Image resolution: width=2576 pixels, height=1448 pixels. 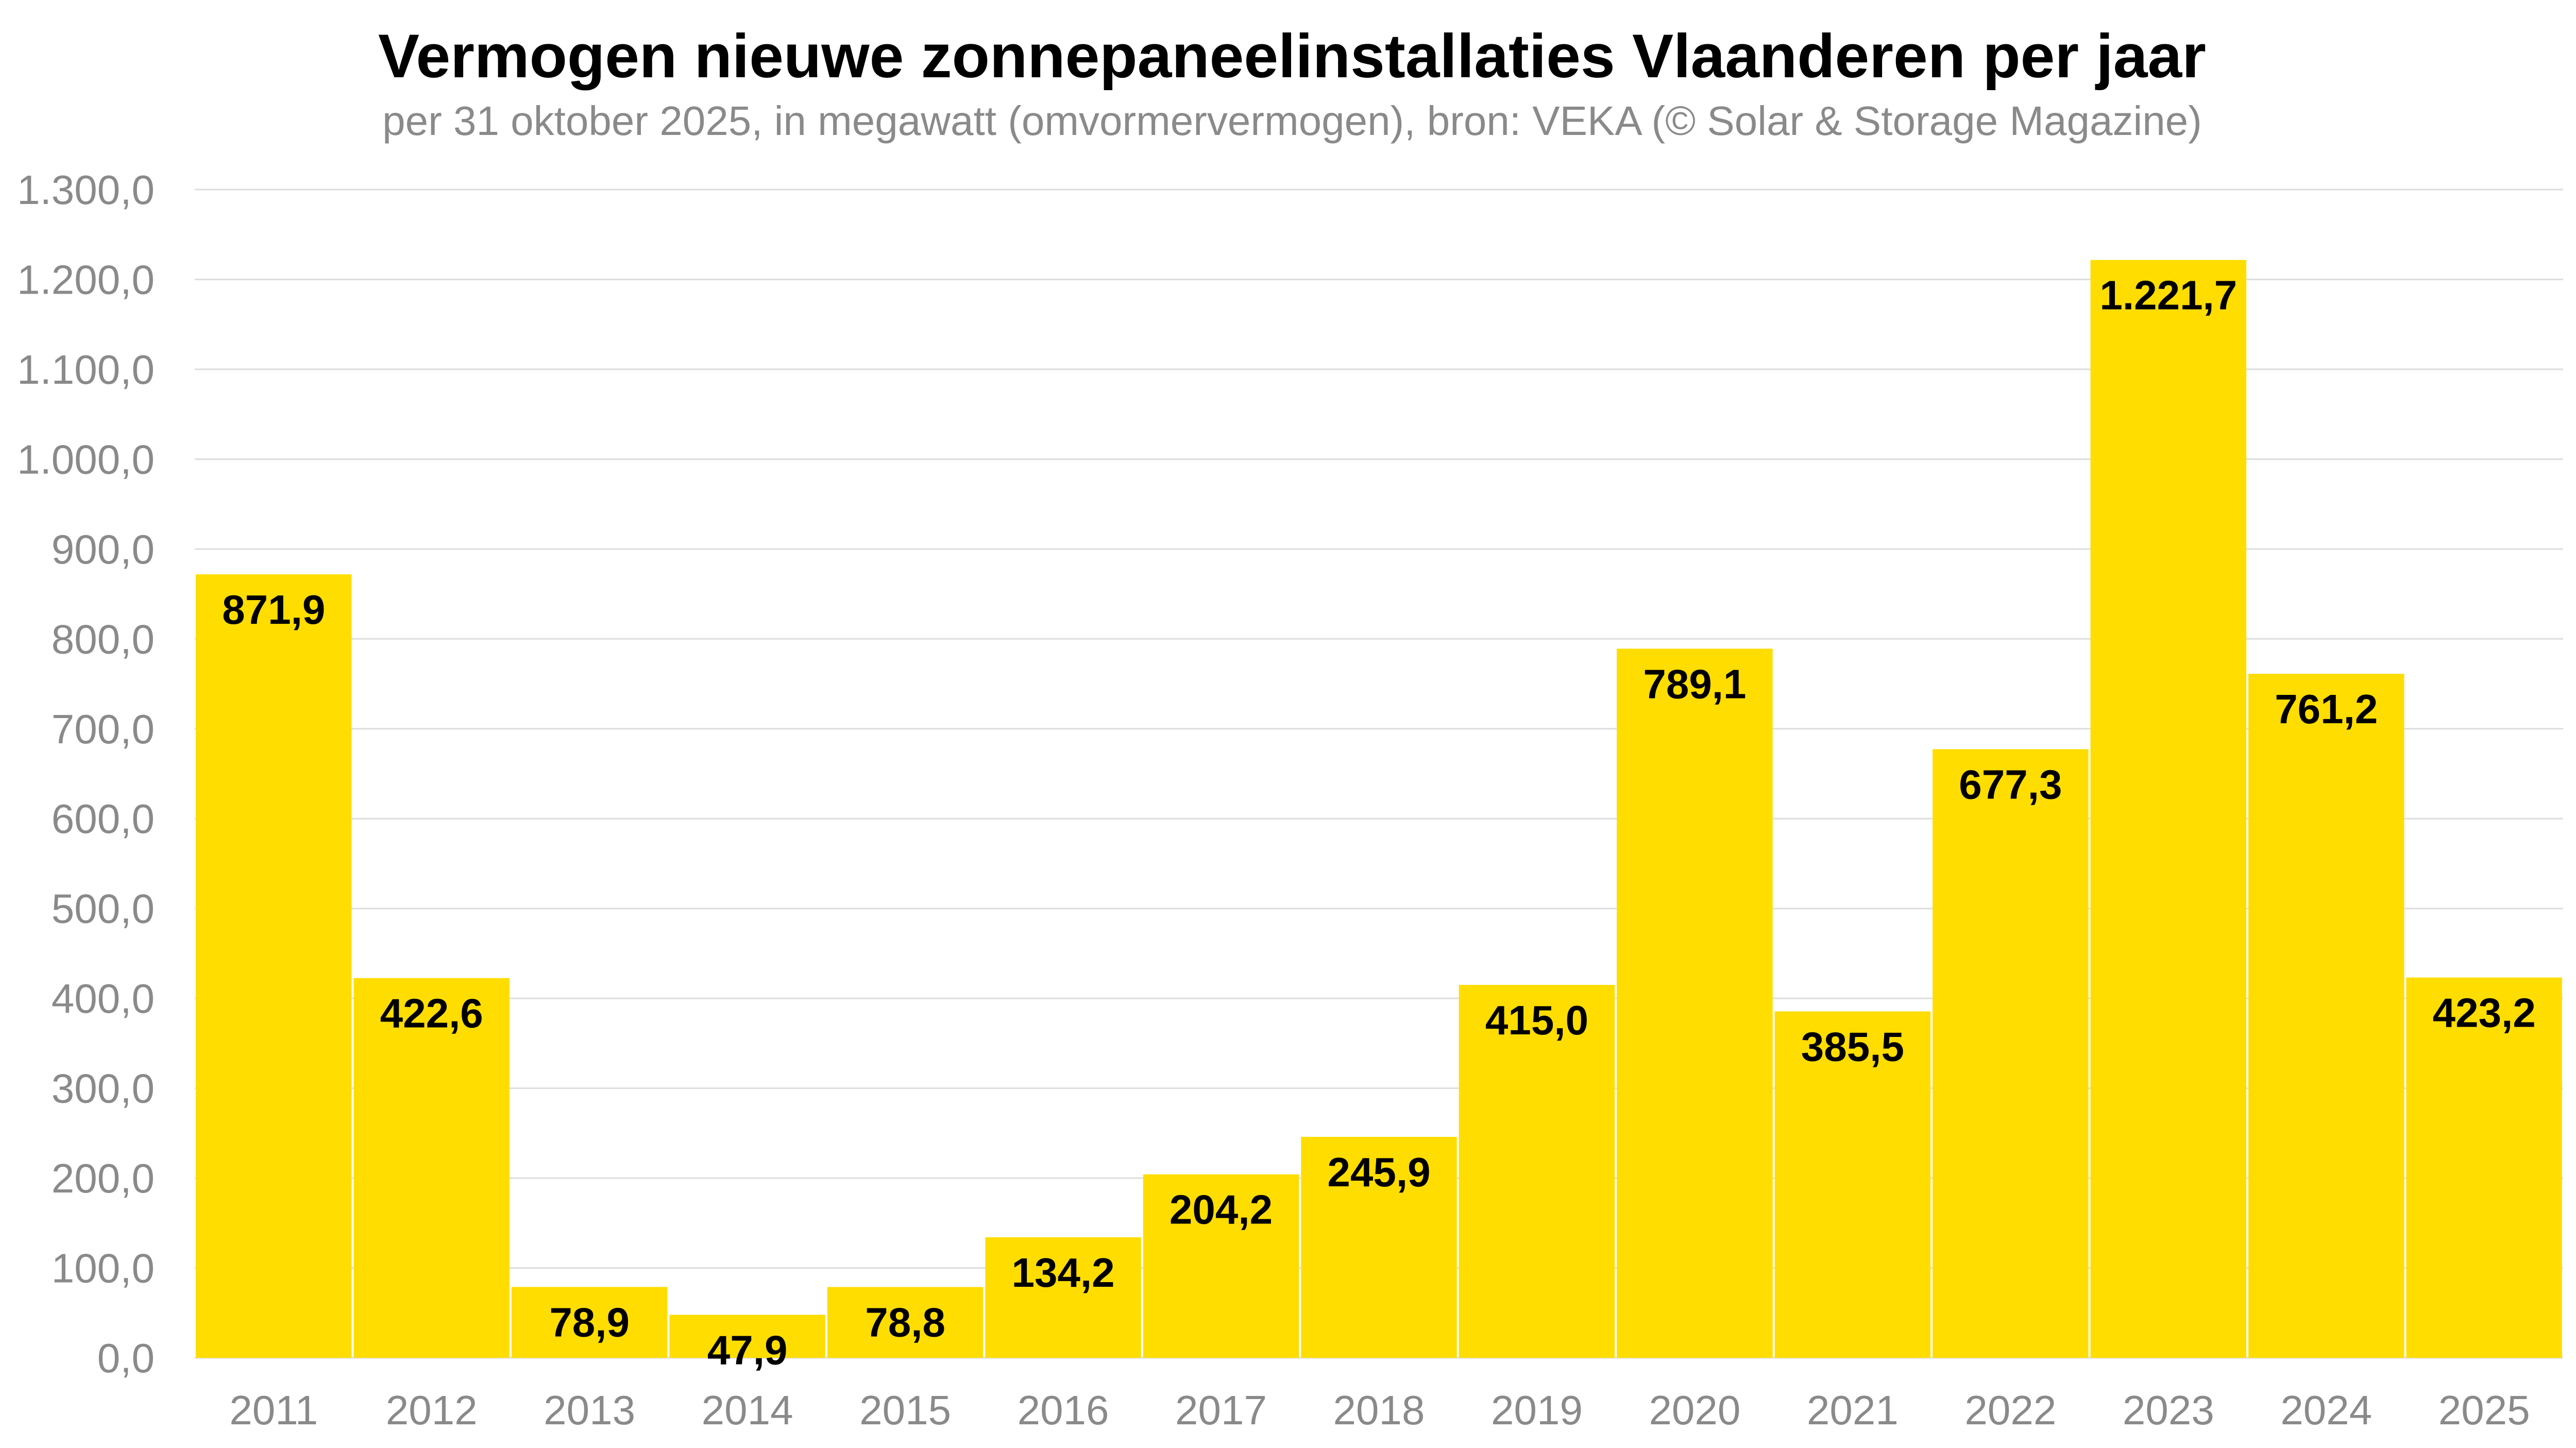 What do you see at coordinates (126, 1358) in the screenshot?
I see `y-tick-label: 0,0` at bounding box center [126, 1358].